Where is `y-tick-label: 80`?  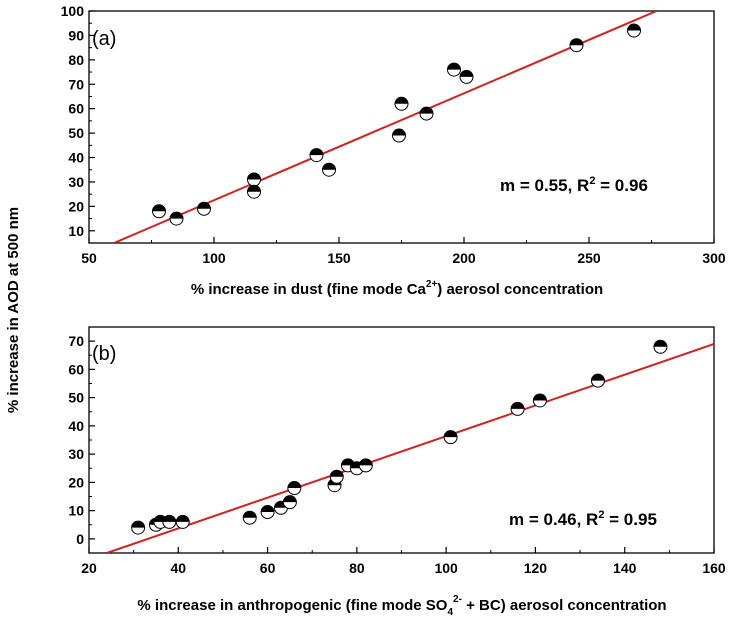
y-tick-label: 80 is located at coordinates (76, 60).